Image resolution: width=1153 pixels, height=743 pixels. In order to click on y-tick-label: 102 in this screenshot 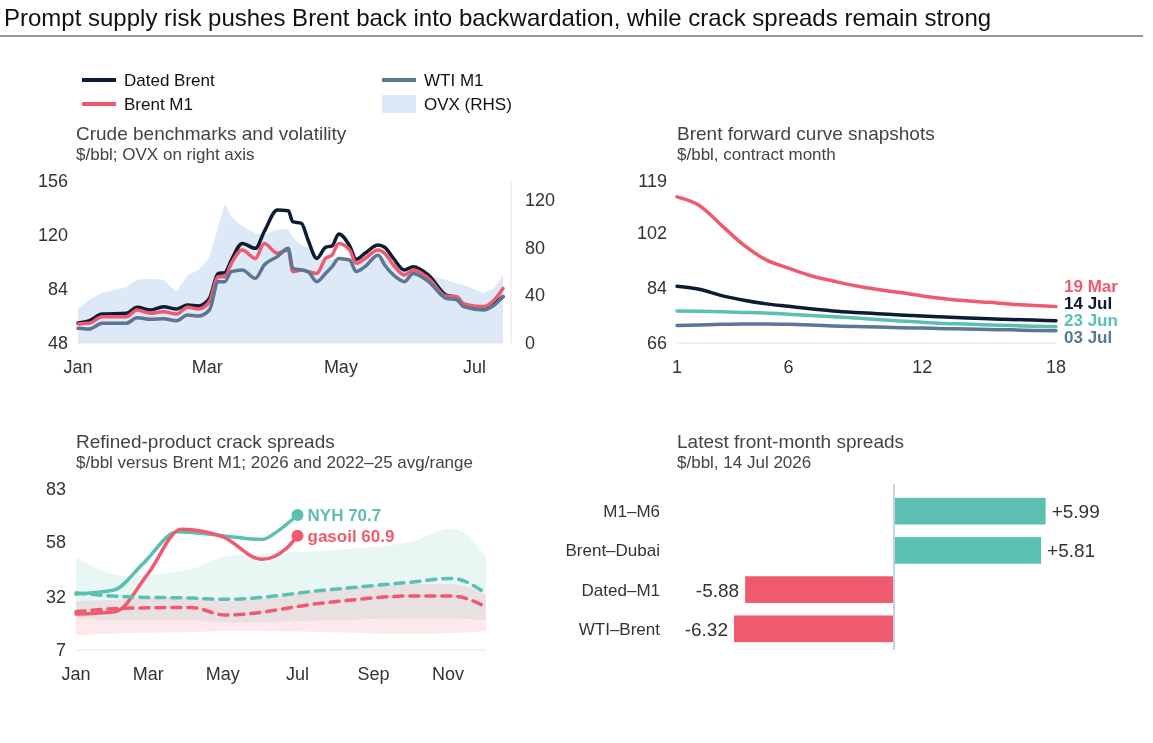, I will do `click(651, 232)`.